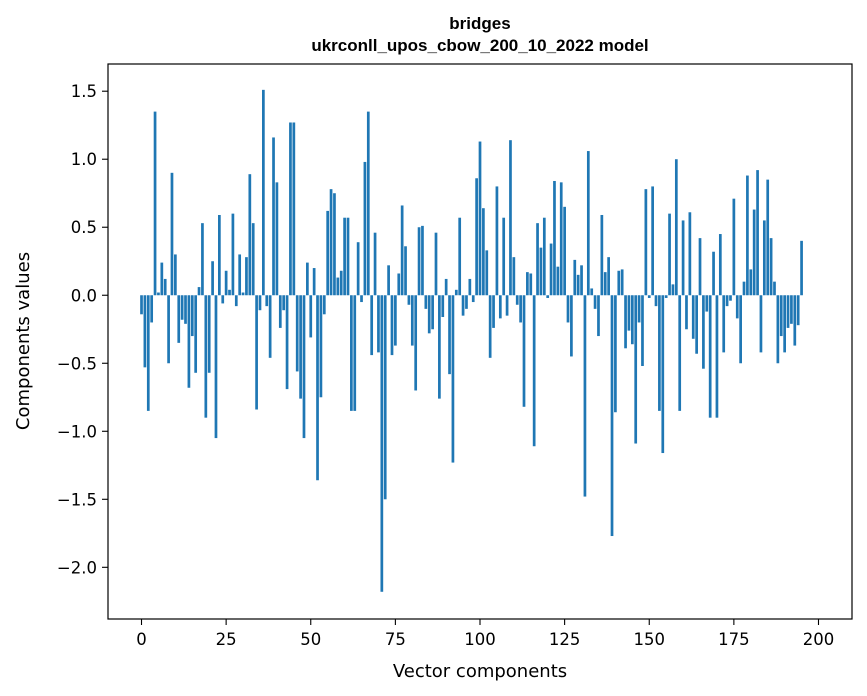 The image size is (867, 696). What do you see at coordinates (226, 639) in the screenshot?
I see `x-tick-label: 25` at bounding box center [226, 639].